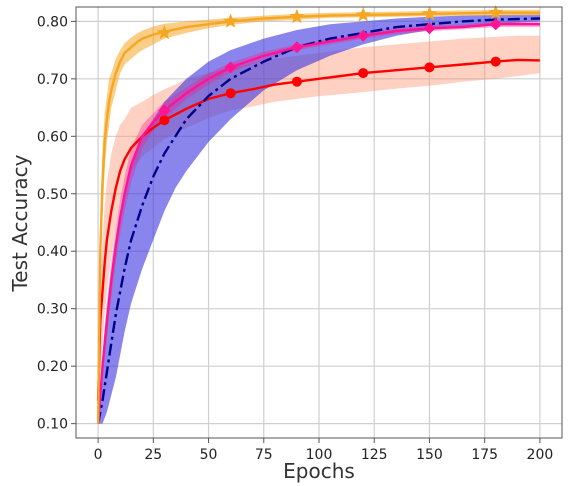  What do you see at coordinates (209, 455) in the screenshot?
I see `x-tick-label-2: 50` at bounding box center [209, 455].